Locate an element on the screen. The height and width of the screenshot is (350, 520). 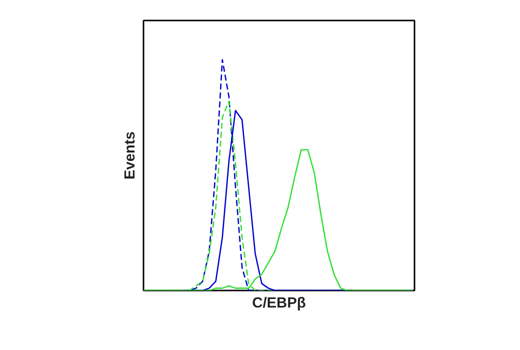
y-axis-title: Events is located at coordinates (130, 155).